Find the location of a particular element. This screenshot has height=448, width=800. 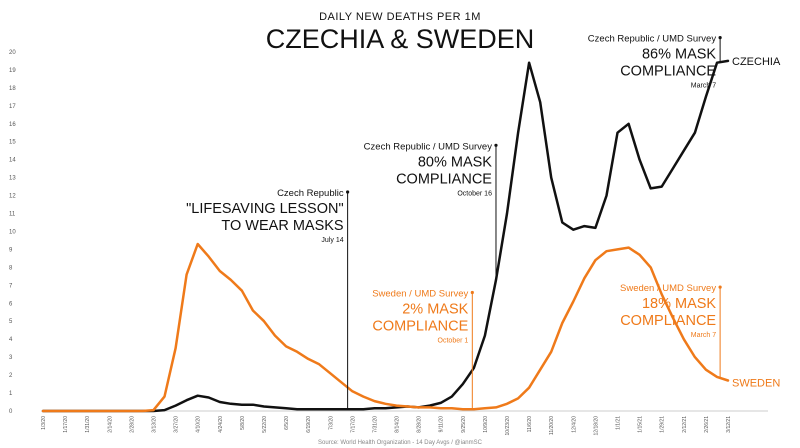

annotation-date-0: July 14 is located at coordinates (332, 240).